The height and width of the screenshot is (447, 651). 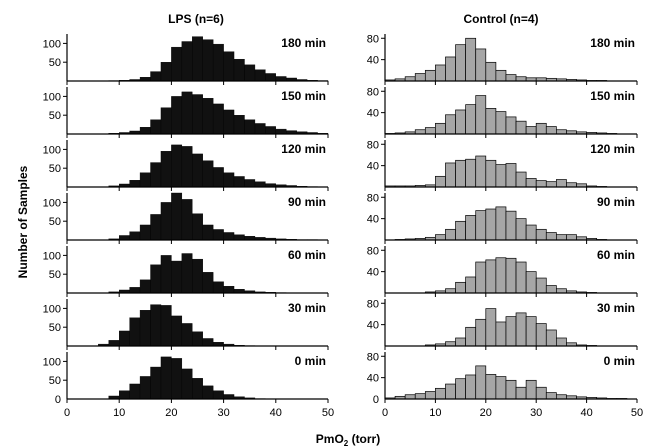 I want to click on lps-panel-label: 30 min, so click(x=307, y=308).